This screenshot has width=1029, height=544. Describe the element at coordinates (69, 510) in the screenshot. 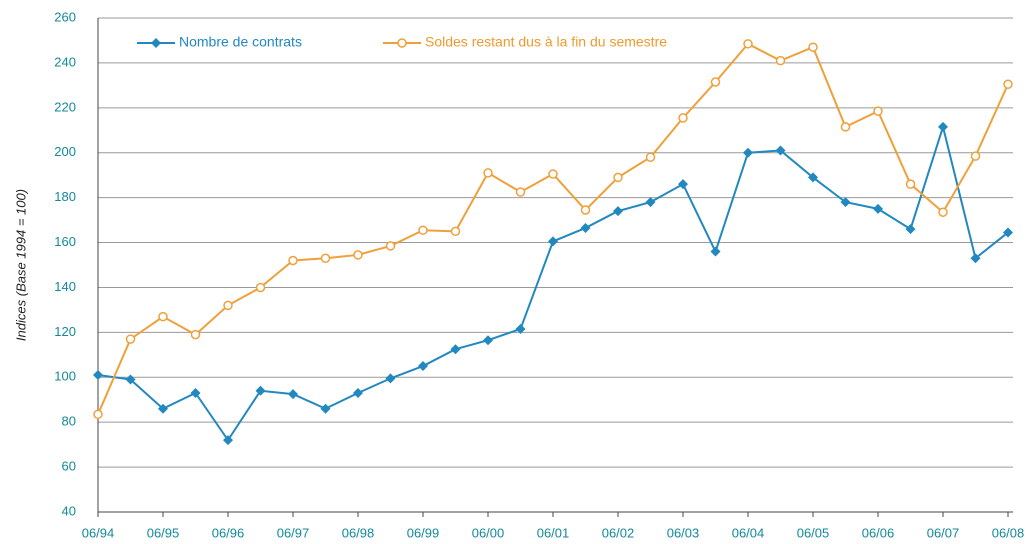

I see `y-tick-label: 40` at that location.